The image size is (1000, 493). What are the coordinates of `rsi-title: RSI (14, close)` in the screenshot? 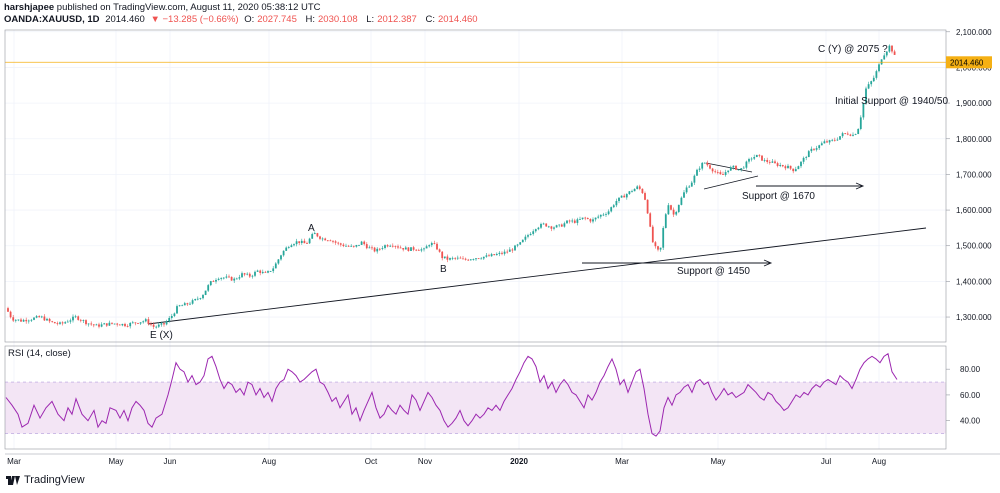 It's located at (39, 353).